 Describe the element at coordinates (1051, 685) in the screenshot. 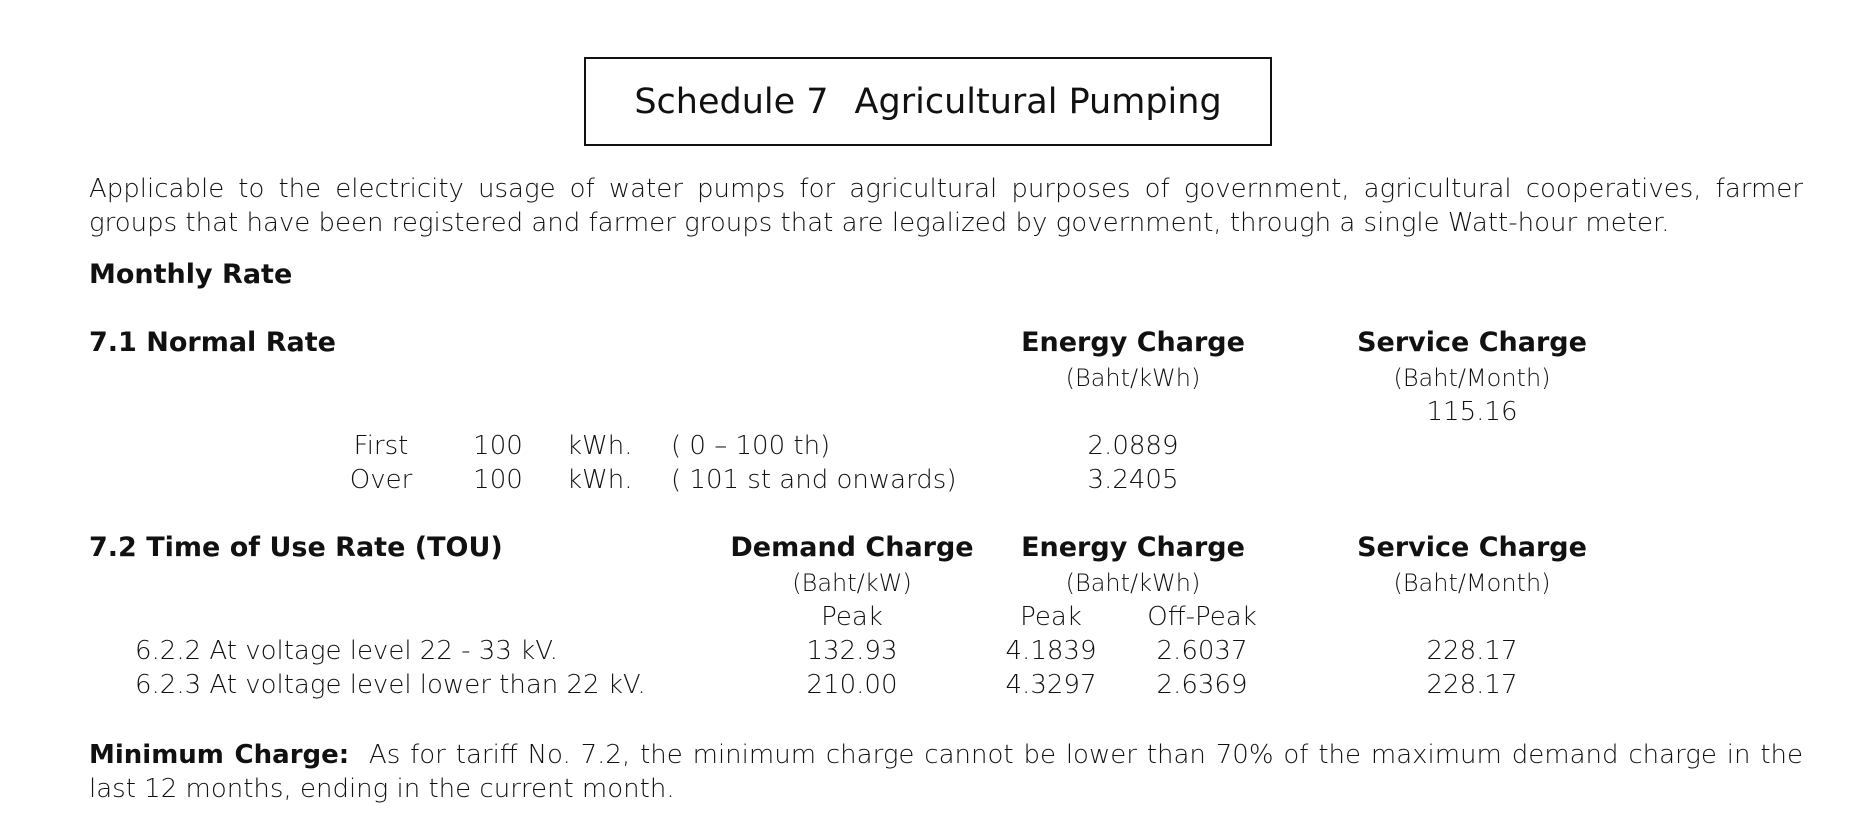

I see `tou-row-peak: 4.3297` at that location.